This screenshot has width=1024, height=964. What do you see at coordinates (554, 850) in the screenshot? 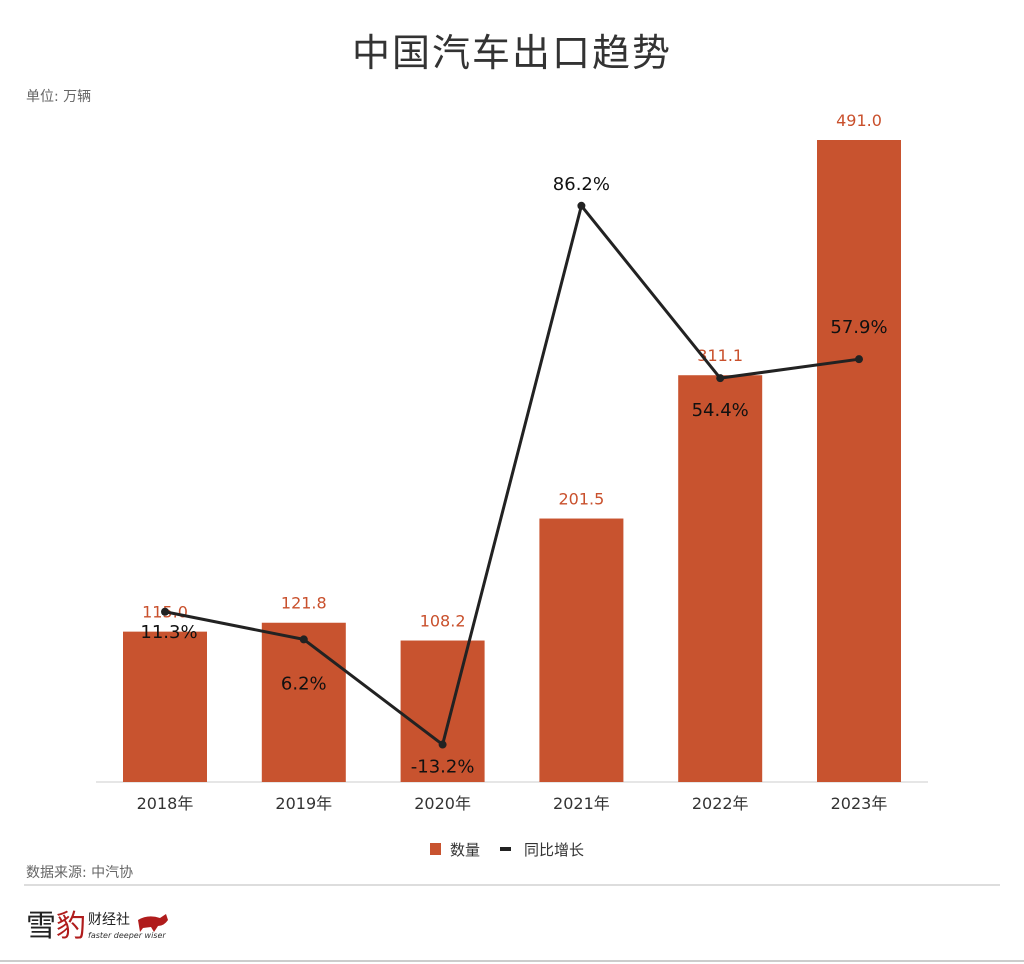
I see `legend-line-label: 同比增长` at bounding box center [554, 850].